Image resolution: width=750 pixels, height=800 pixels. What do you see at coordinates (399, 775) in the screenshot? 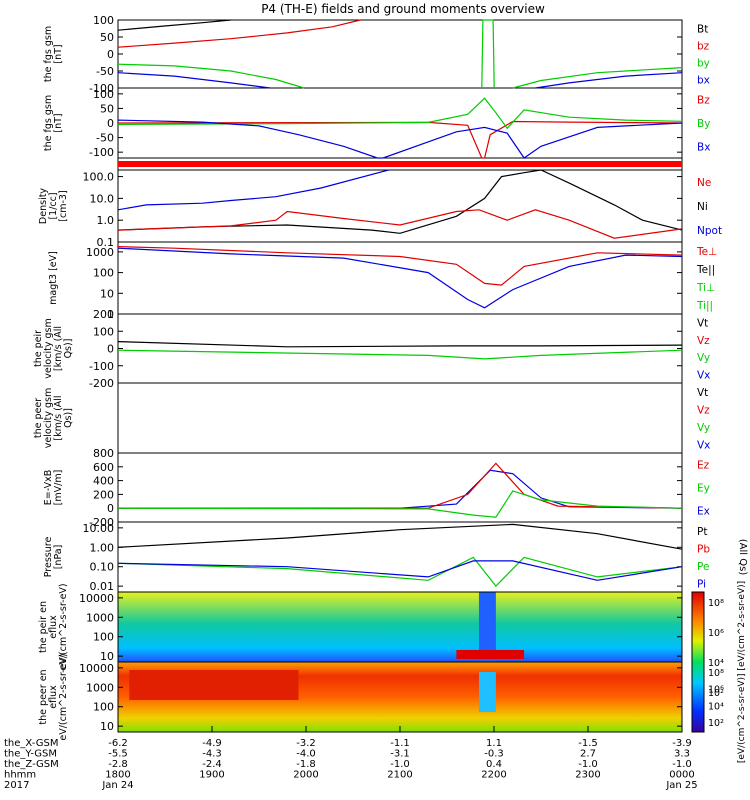
I see `x-tick-label: 2100` at bounding box center [399, 775].